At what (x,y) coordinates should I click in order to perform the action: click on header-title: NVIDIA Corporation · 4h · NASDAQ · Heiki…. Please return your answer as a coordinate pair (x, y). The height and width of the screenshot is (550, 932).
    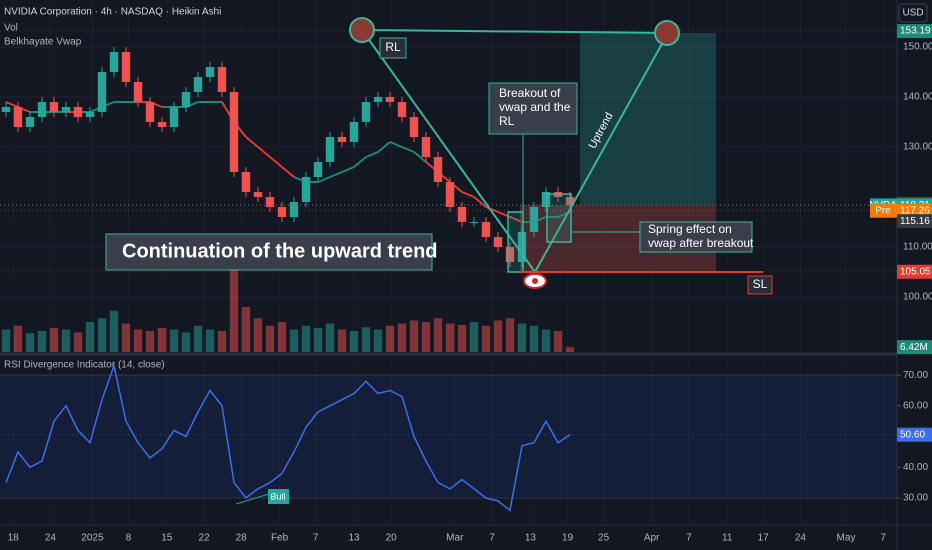
    Looking at the image, I should click on (112, 12).